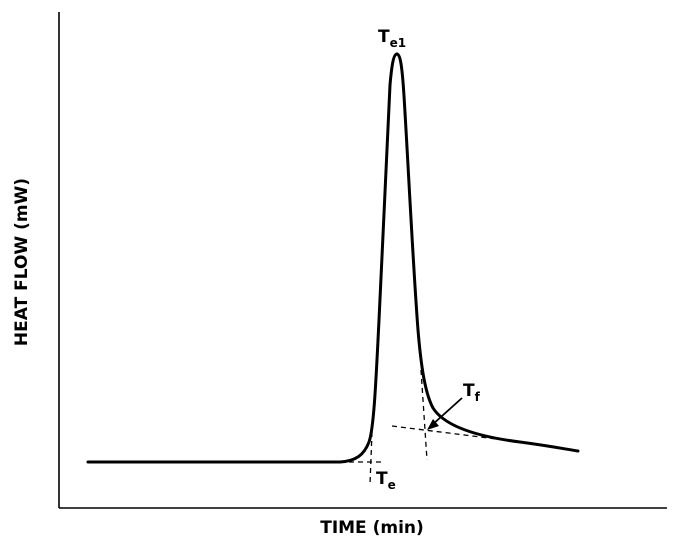  I want to click on arrow-head-icon, so click(433, 424).